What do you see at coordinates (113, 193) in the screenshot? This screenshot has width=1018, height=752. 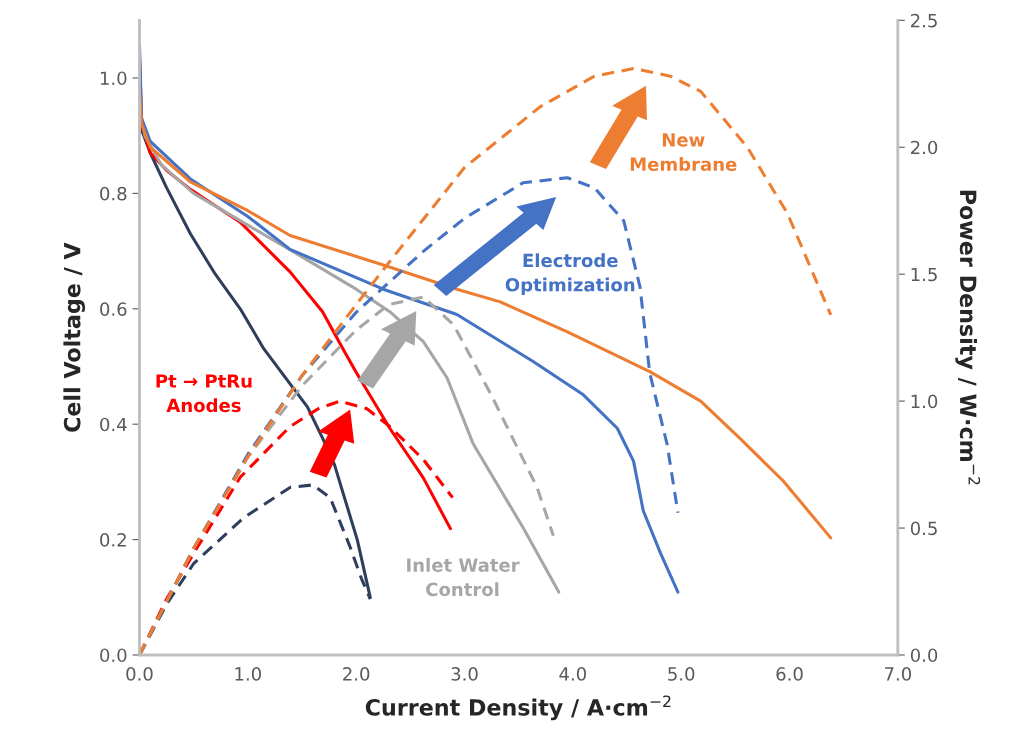 I see `y-tick-label: 0.8` at bounding box center [113, 193].